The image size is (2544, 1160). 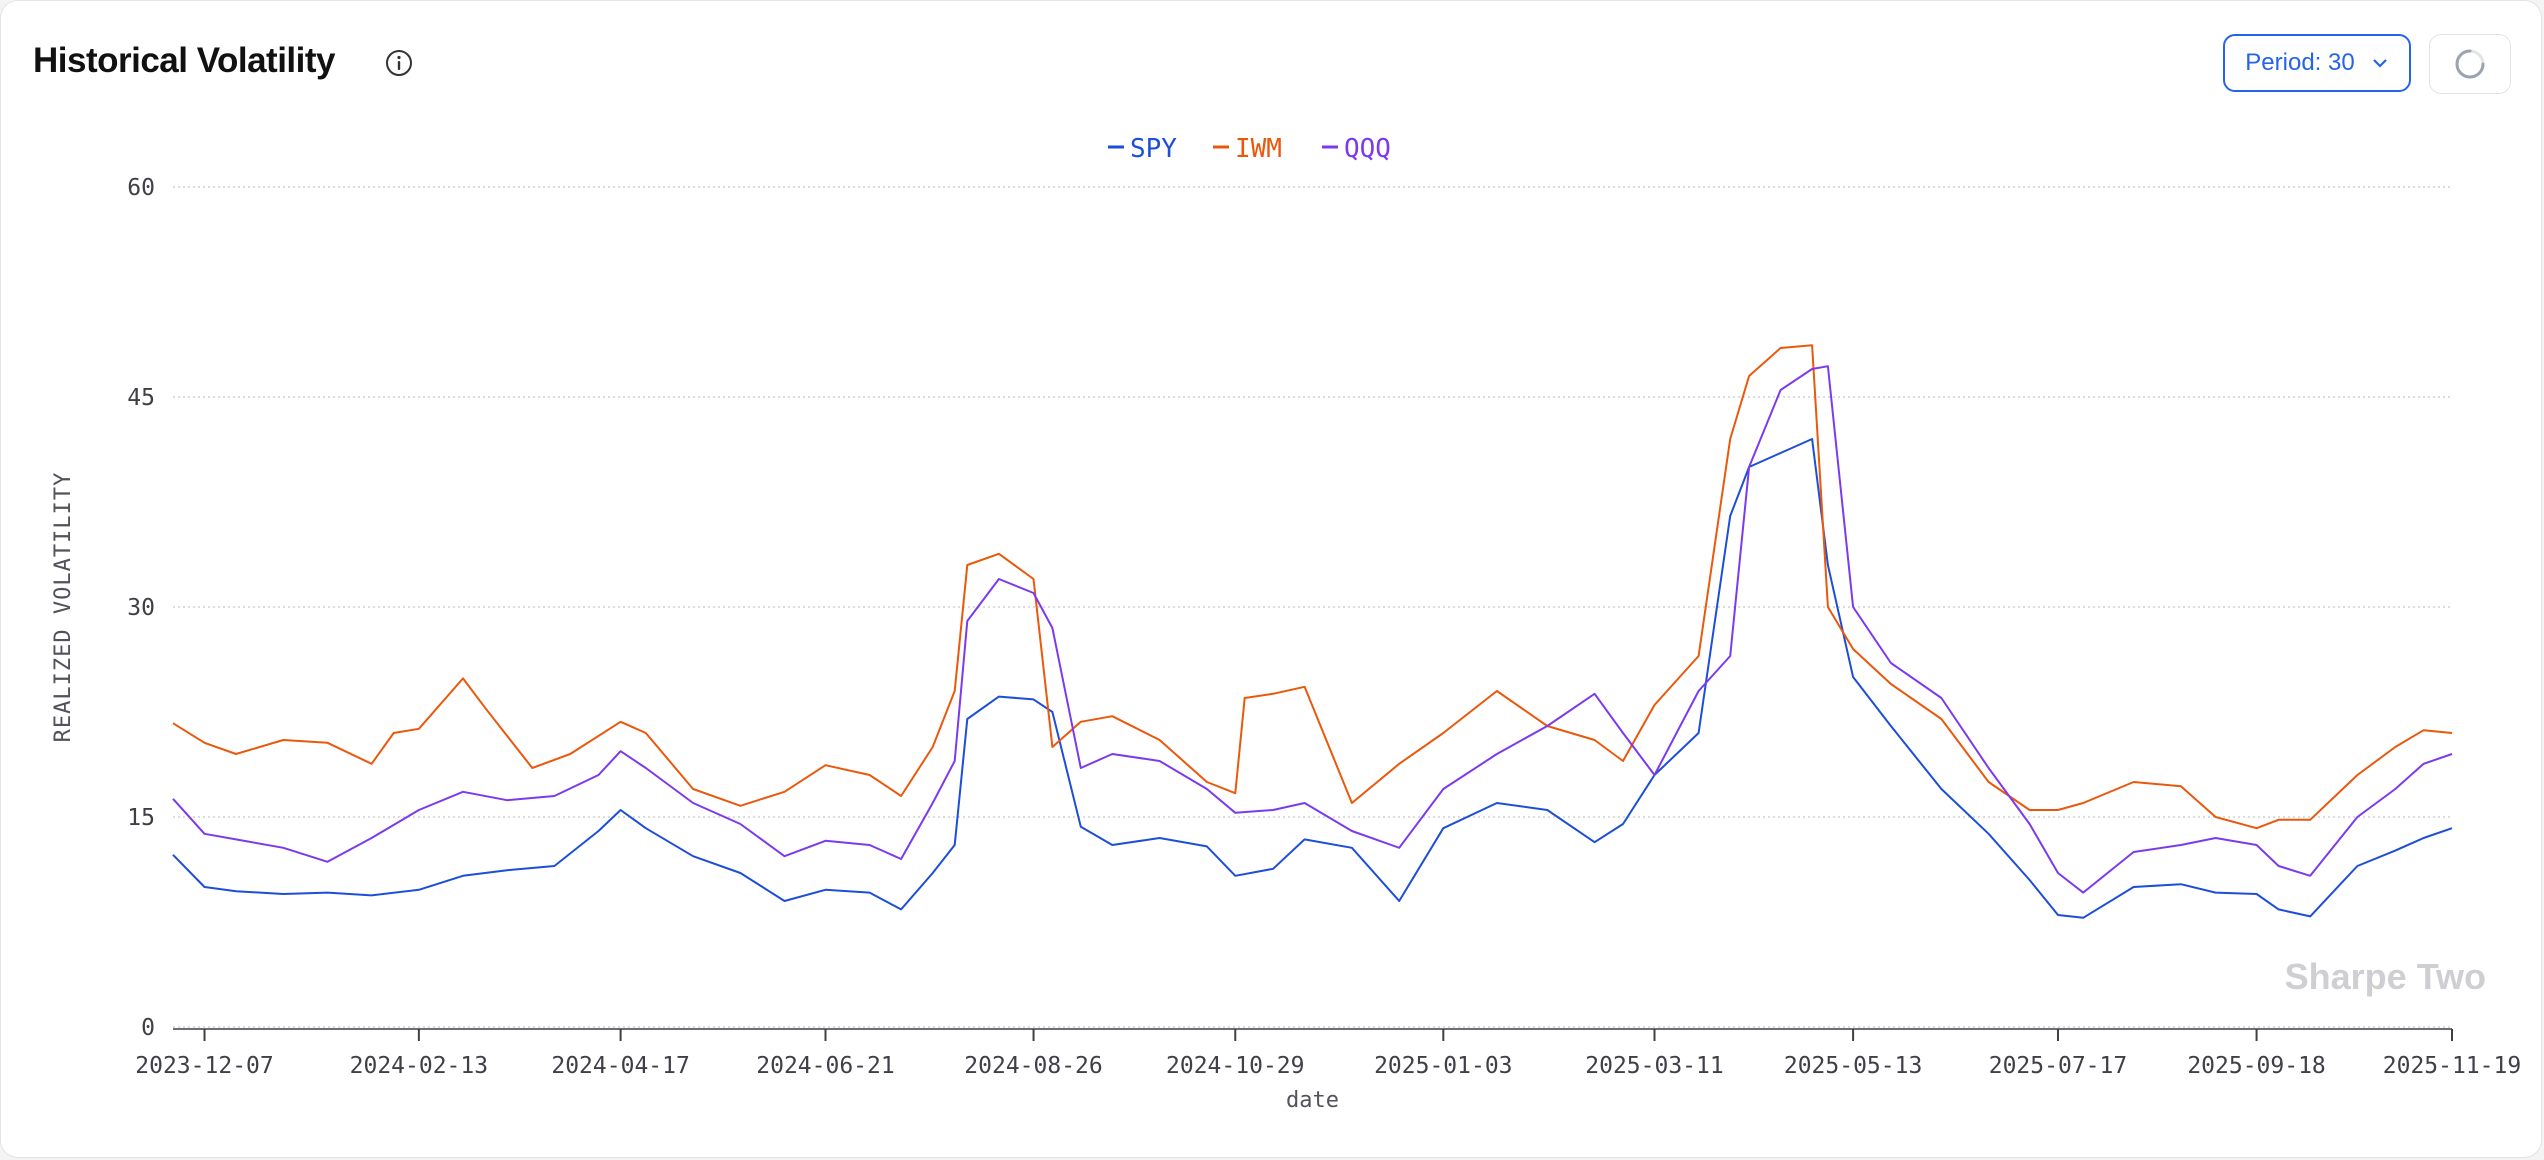 What do you see at coordinates (1312, 1100) in the screenshot?
I see `x-axis-label: date` at bounding box center [1312, 1100].